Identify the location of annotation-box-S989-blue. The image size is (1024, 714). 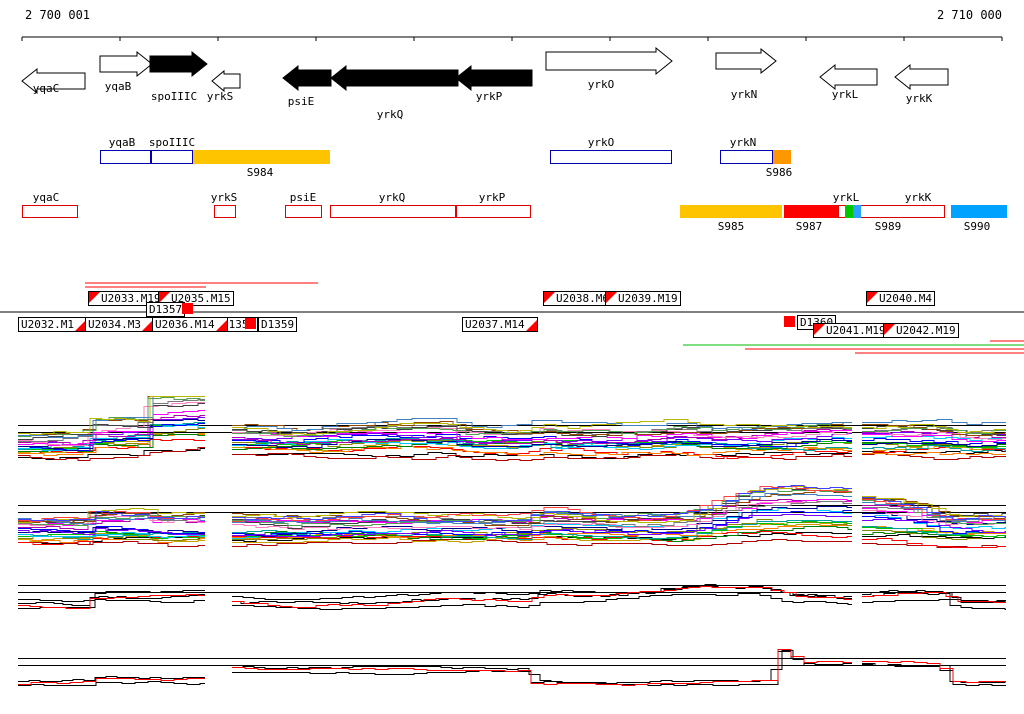
(857, 211).